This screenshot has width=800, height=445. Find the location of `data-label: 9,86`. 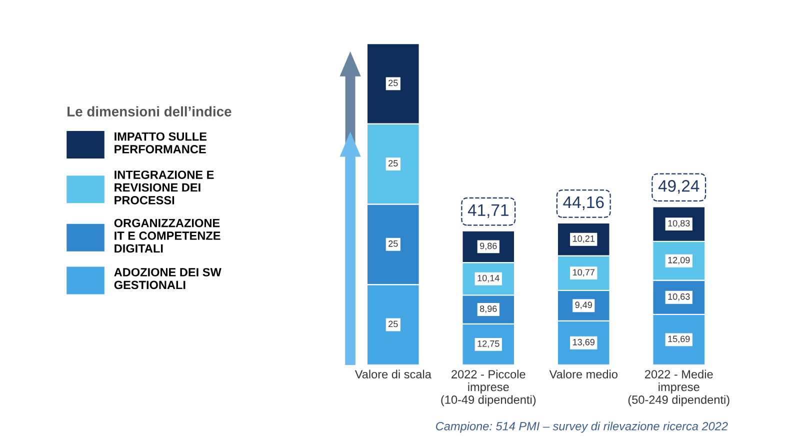

data-label: 9,86 is located at coordinates (488, 246).